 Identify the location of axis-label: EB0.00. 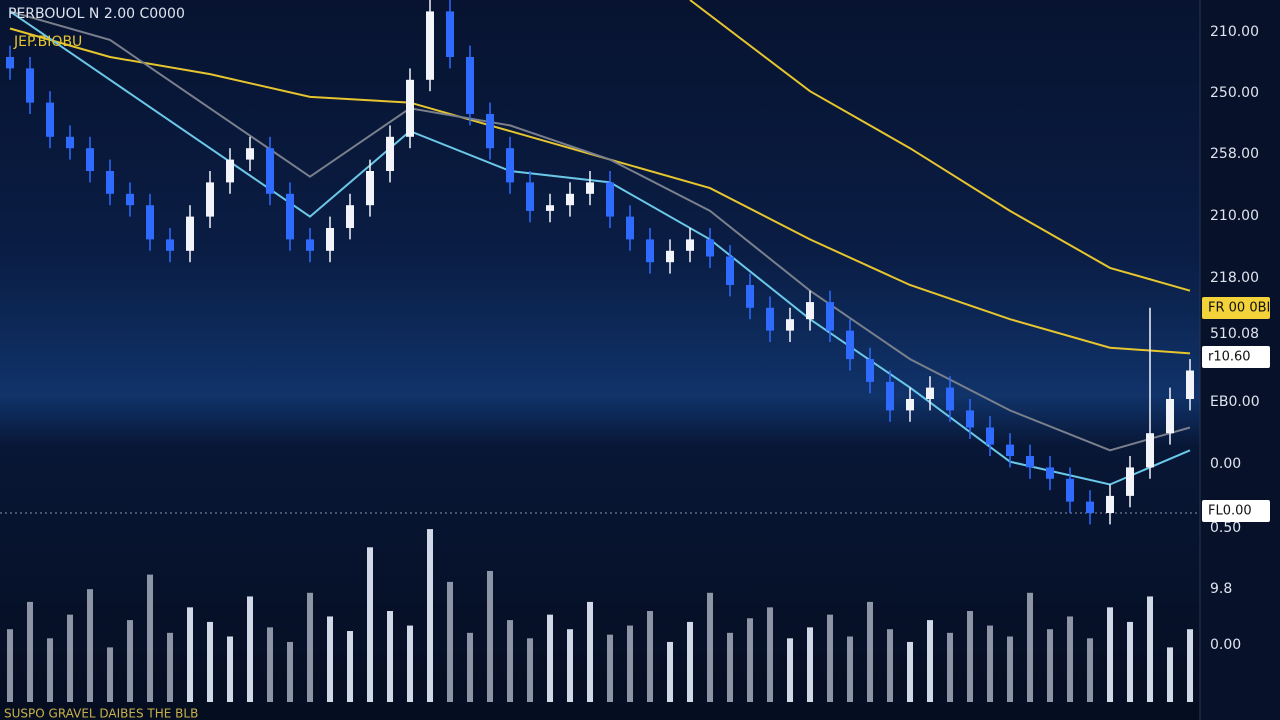
(1235, 402).